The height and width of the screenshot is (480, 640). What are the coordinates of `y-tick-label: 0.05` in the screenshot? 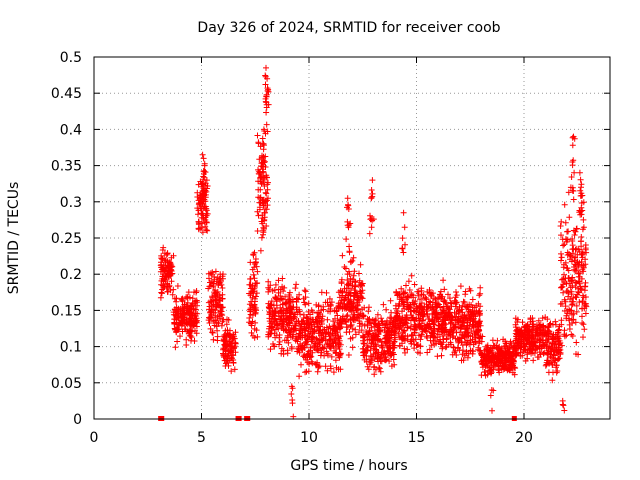 It's located at (66, 384).